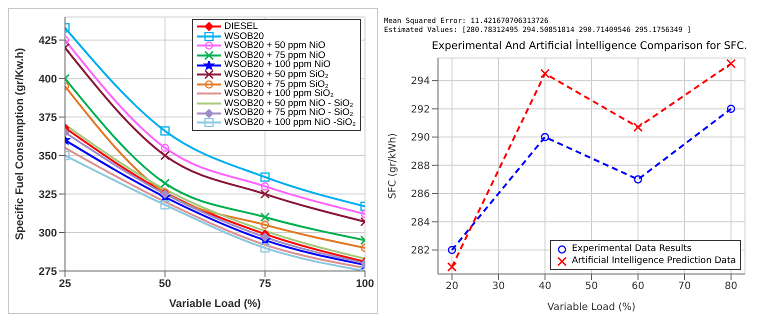 The image size is (763, 322). I want to click on legend-label: WSOB20, so click(244, 36).